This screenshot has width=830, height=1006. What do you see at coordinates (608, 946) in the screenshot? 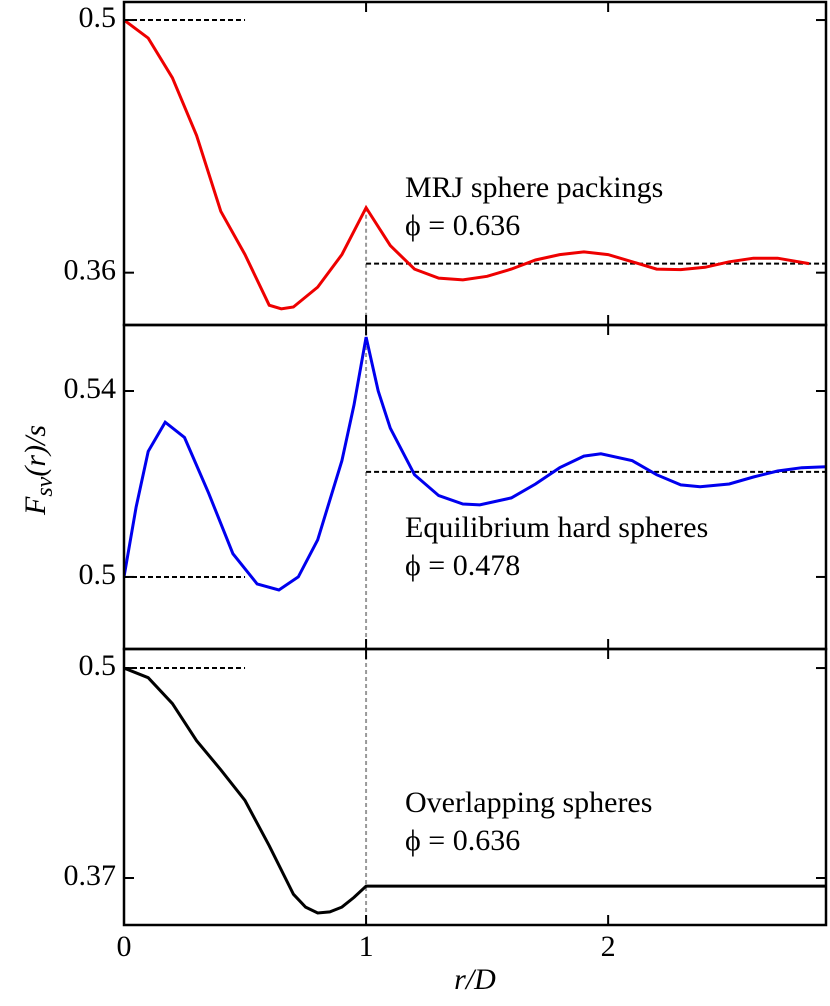
I see `x-tick-label: 2` at bounding box center [608, 946].